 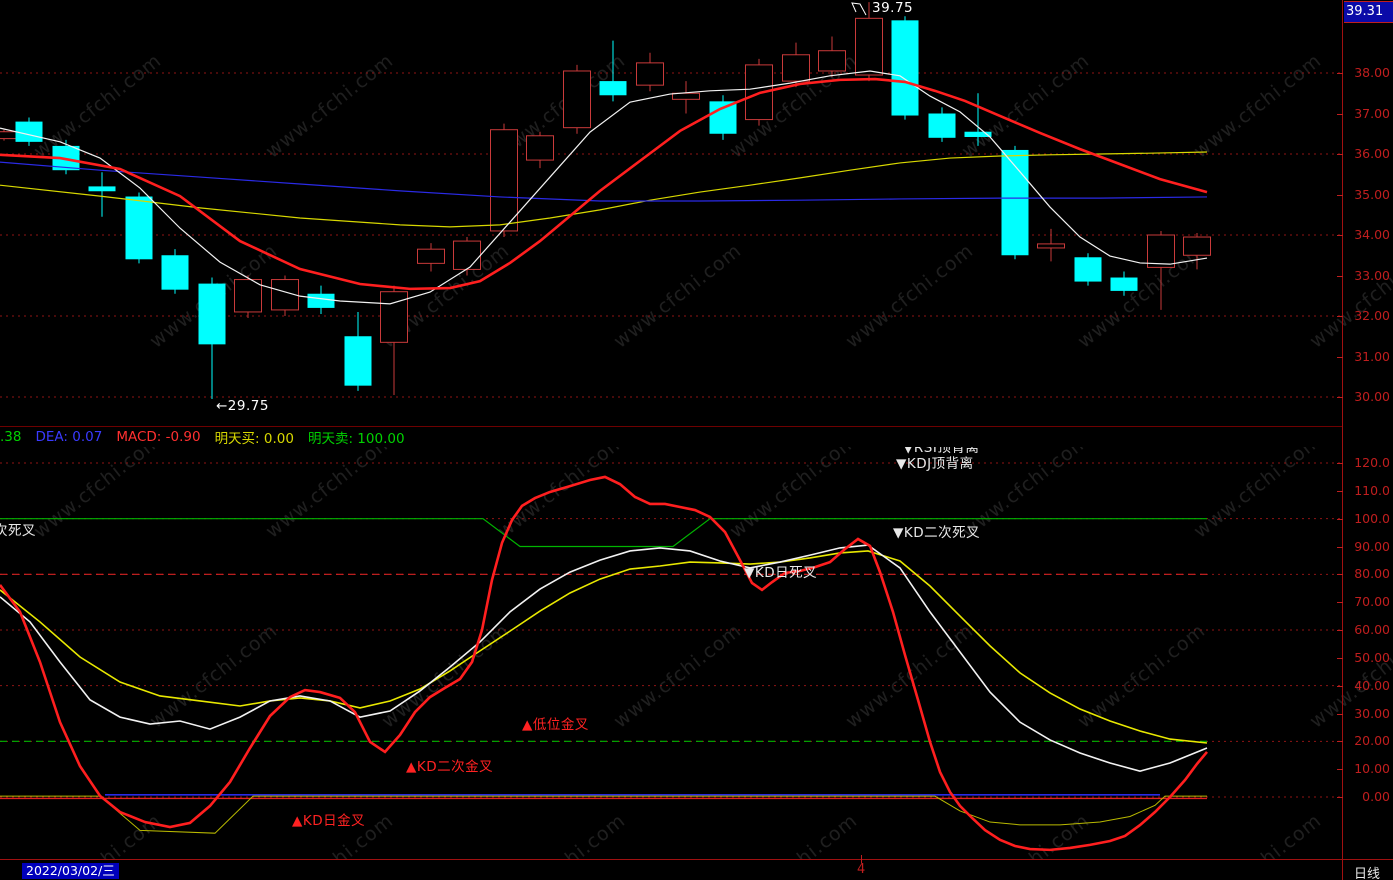 I want to click on period-selector: 日线, so click(x=1367, y=873).